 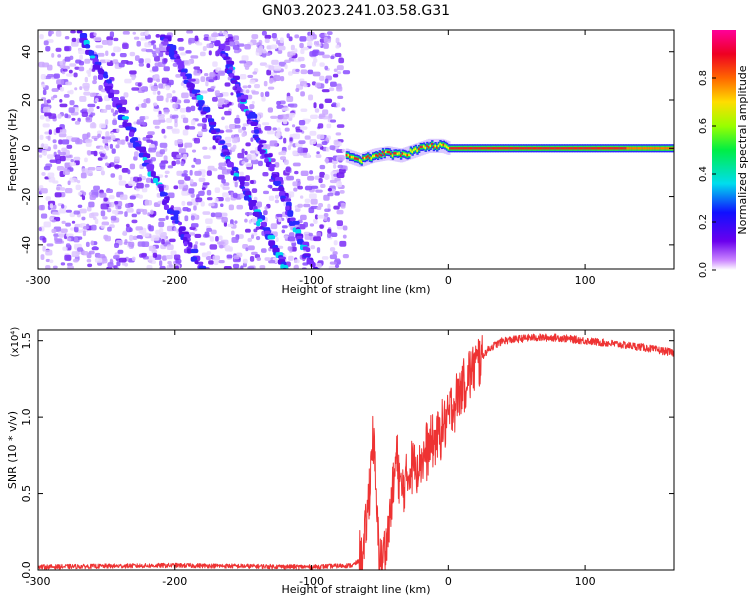 What do you see at coordinates (355, 289) in the screenshot?
I see `spectrogram-x-axis-label: Height of straight line (km)` at bounding box center [355, 289].